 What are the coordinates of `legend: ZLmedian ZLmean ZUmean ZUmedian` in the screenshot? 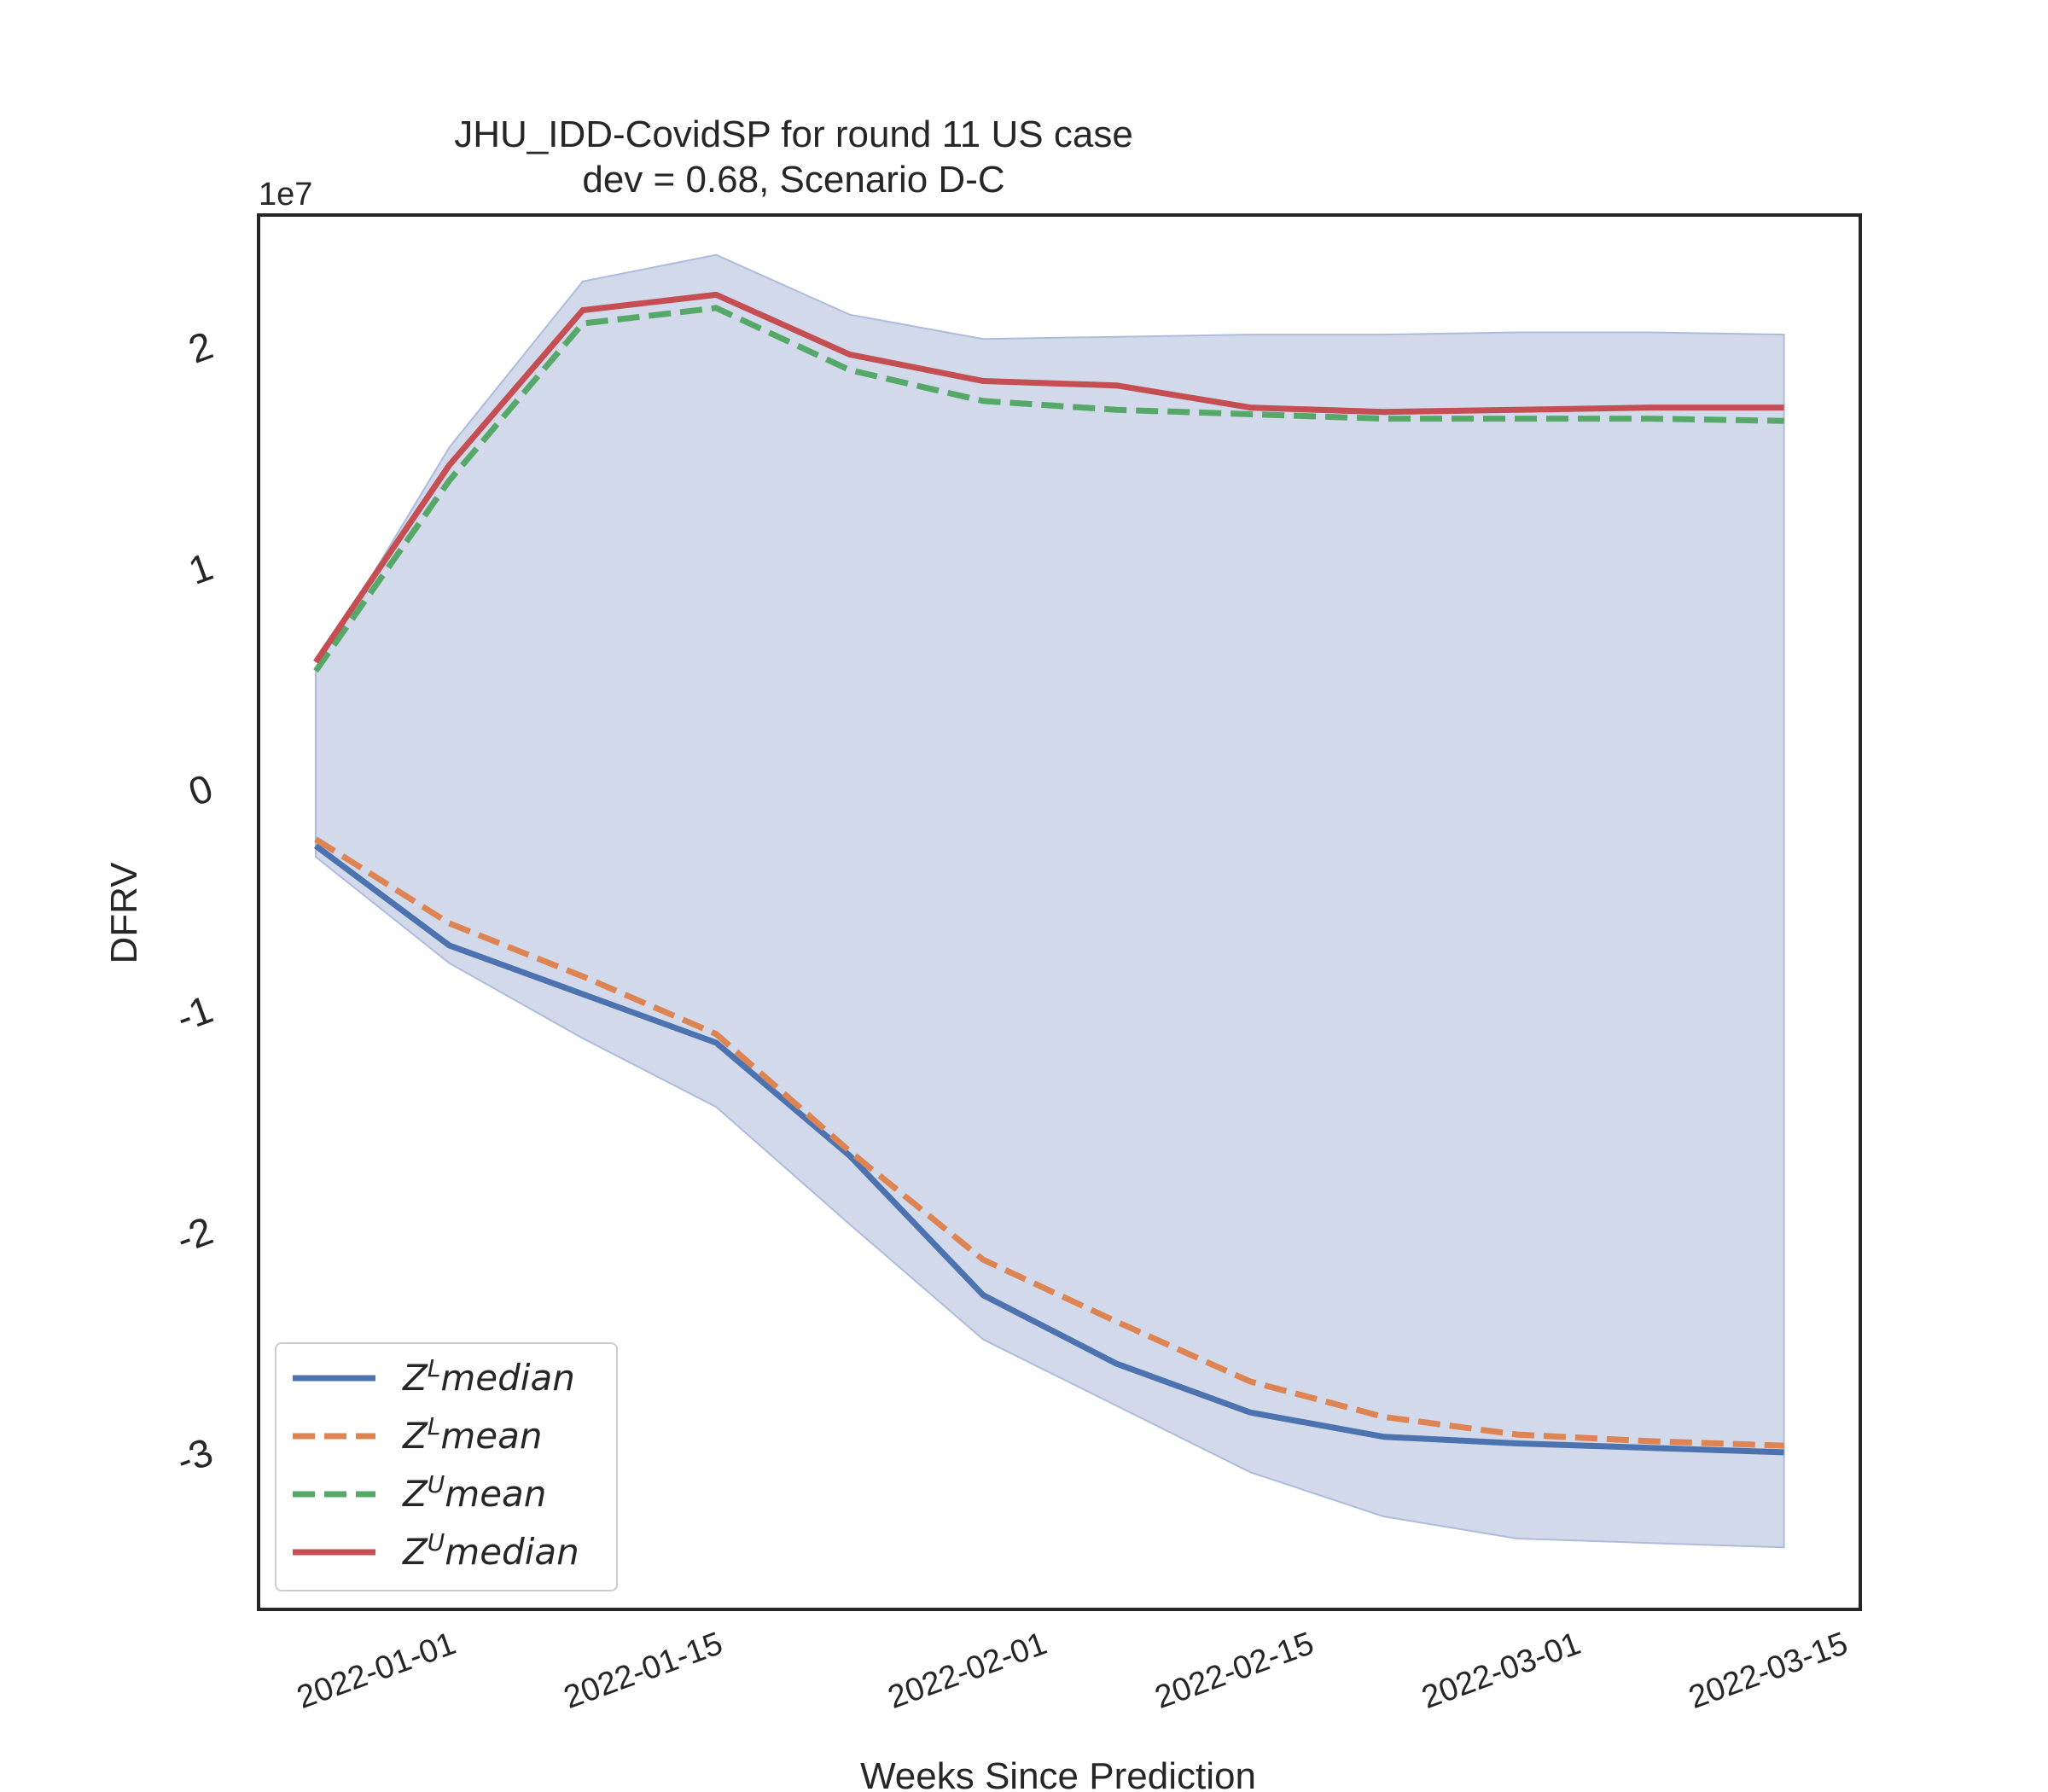 It's located at (447, 1466).